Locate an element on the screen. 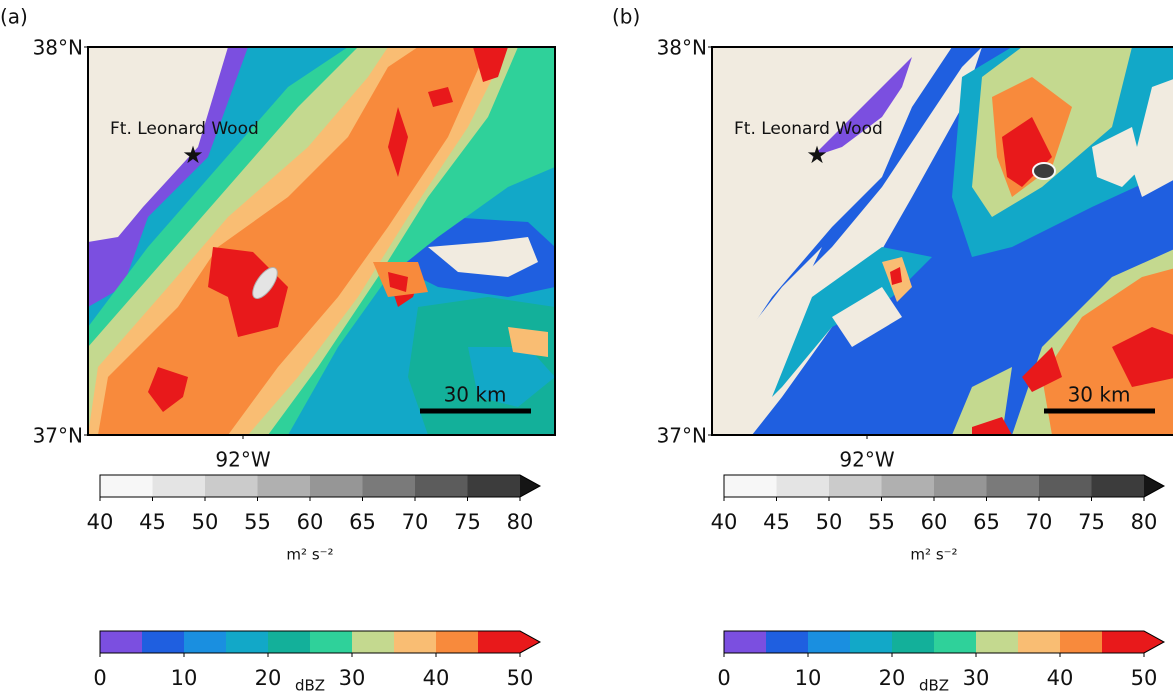 The height and width of the screenshot is (699, 1173). colorbar-tick-label: 55 is located at coordinates (881, 522).